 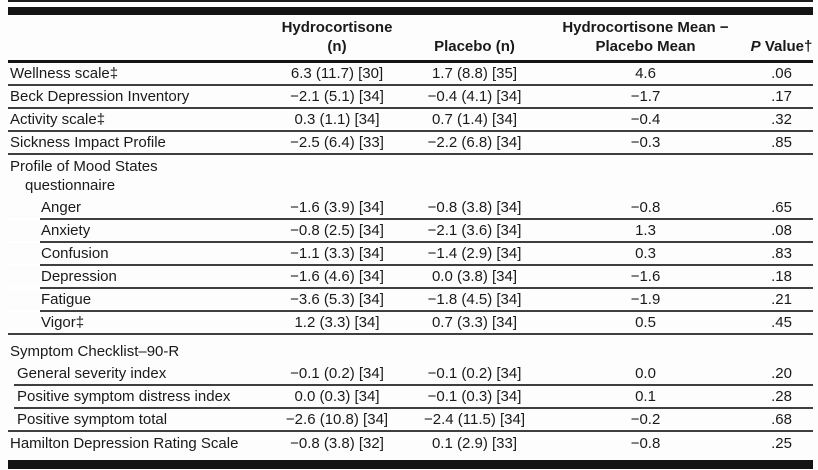 I want to click on hydrocortisone-cell: −0.8 (2.5) [34], so click(x=337, y=231).